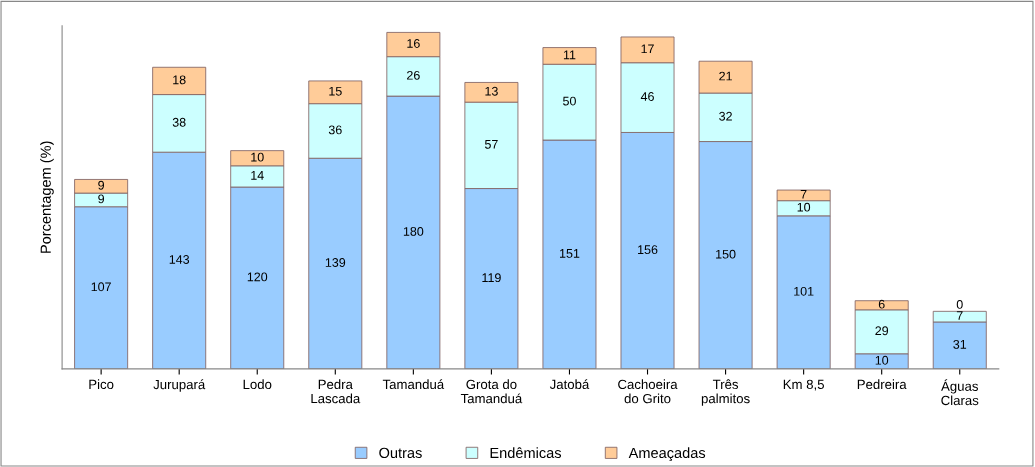 The image size is (1035, 467). Describe the element at coordinates (647, 49) in the screenshot. I see `data-label: 17` at that location.